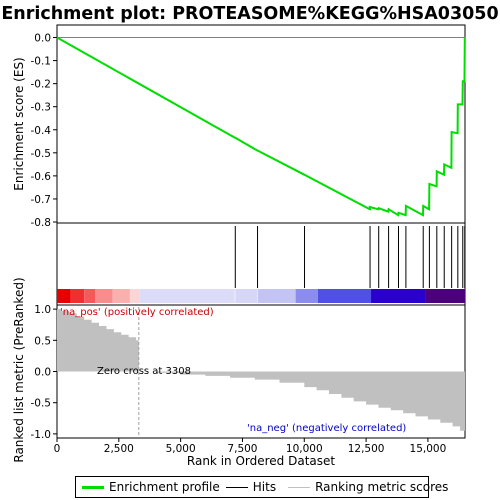 Image resolution: width=500 pixels, height=500 pixels. What do you see at coordinates (19, 123) in the screenshot?
I see `es-y-axis-label: Enrichment score (ES)` at bounding box center [19, 123].